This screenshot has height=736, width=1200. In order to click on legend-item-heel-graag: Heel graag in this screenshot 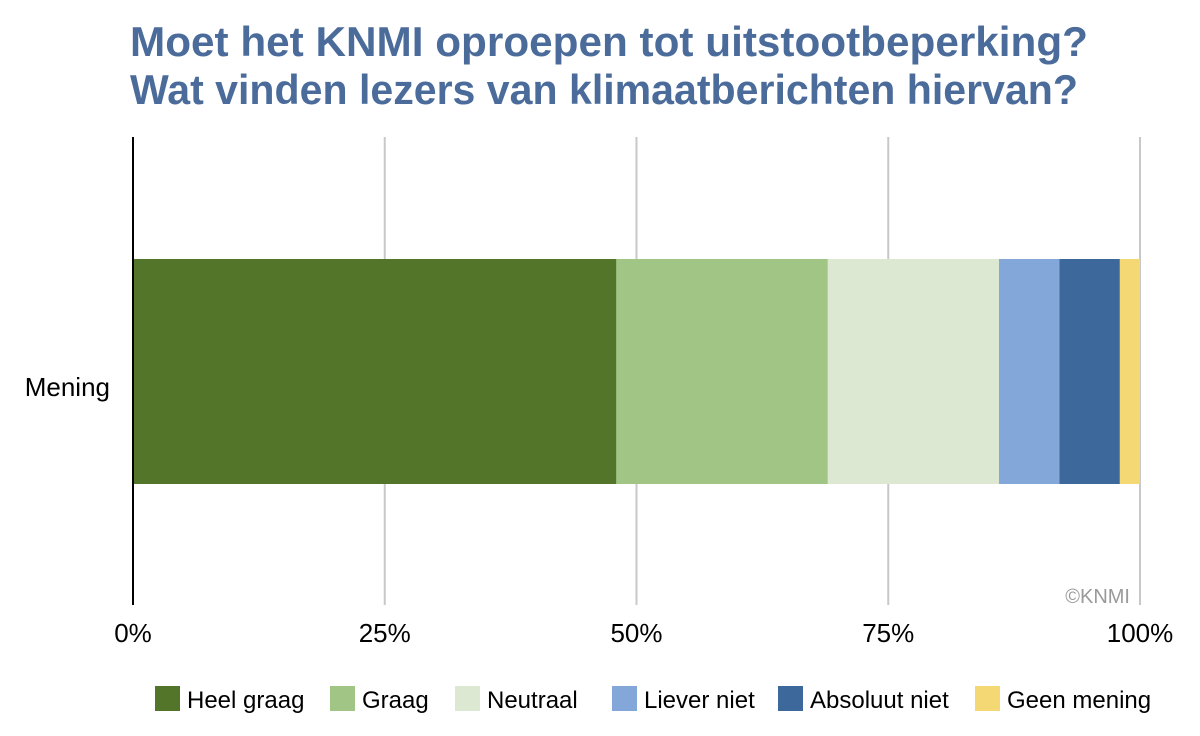, I will do `click(229, 700)`.